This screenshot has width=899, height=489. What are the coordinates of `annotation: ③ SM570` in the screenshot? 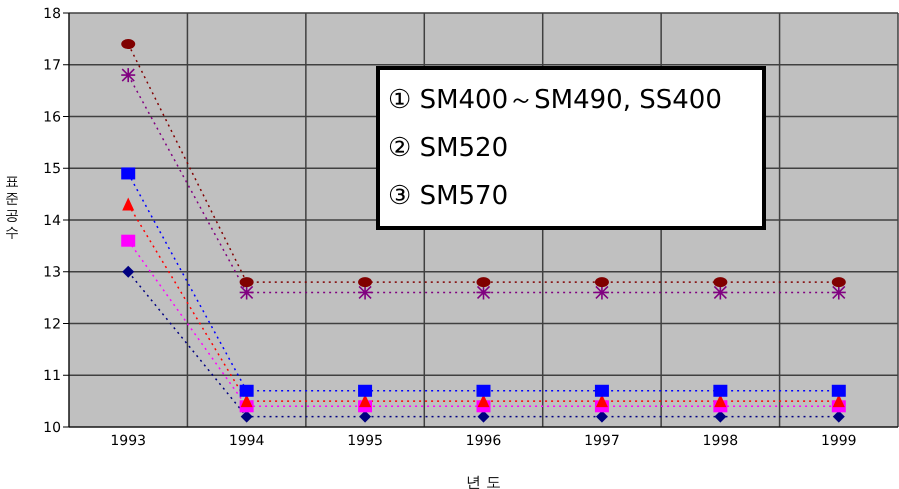 It's located at (449, 196).